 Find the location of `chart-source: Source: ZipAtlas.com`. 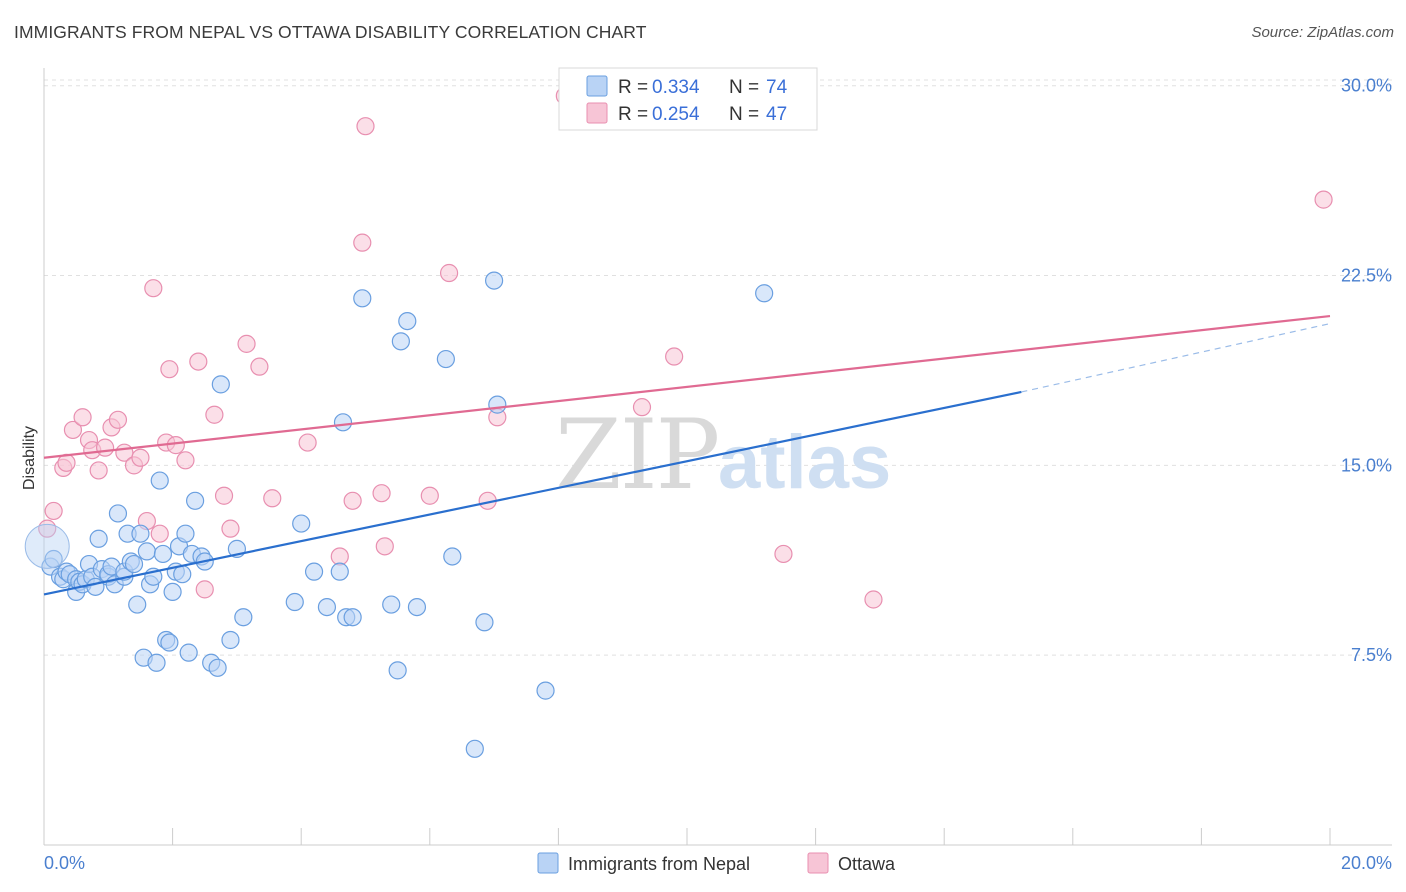

chart-source: Source: ZipAtlas.com is located at coordinates (1322, 32).